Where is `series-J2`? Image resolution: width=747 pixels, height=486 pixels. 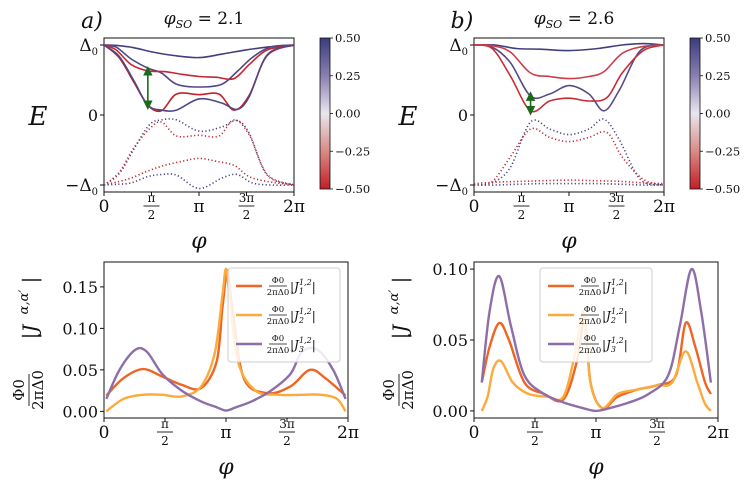
series-J2 is located at coordinates (226, 340).